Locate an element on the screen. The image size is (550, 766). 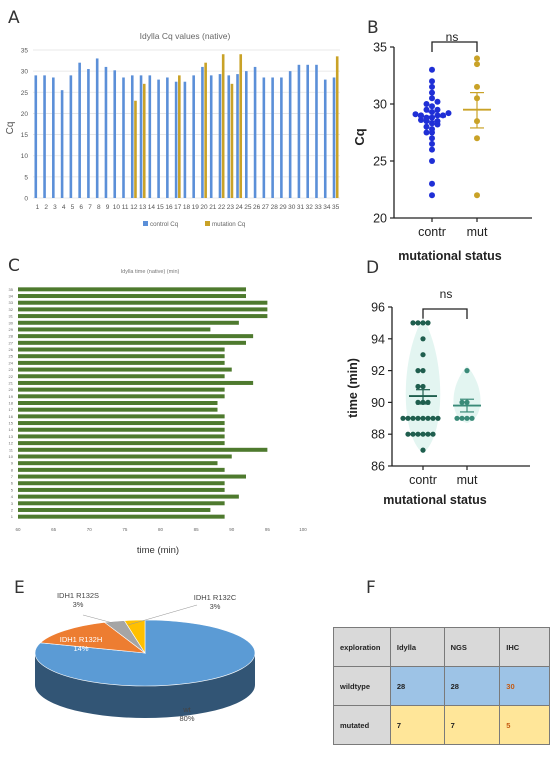
pie-slice is located at coordinates (93, 638).